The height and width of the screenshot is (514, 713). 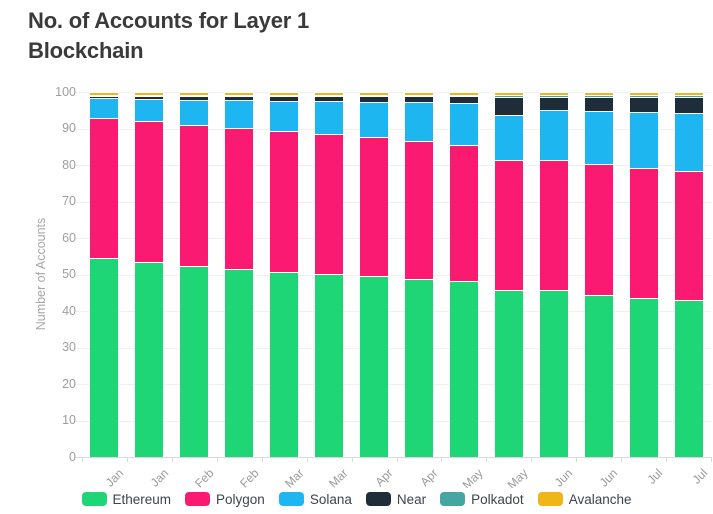 What do you see at coordinates (411, 499) in the screenshot?
I see `legend-label: Near` at bounding box center [411, 499].